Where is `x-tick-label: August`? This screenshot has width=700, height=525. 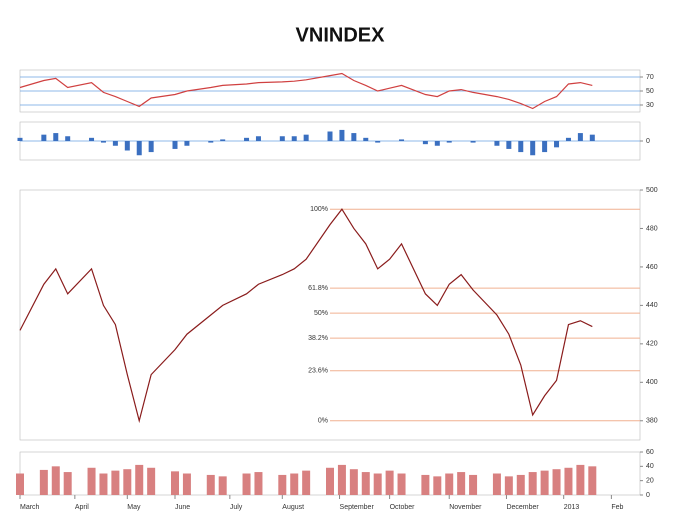
x-tick-label: August is located at coordinates (293, 507).